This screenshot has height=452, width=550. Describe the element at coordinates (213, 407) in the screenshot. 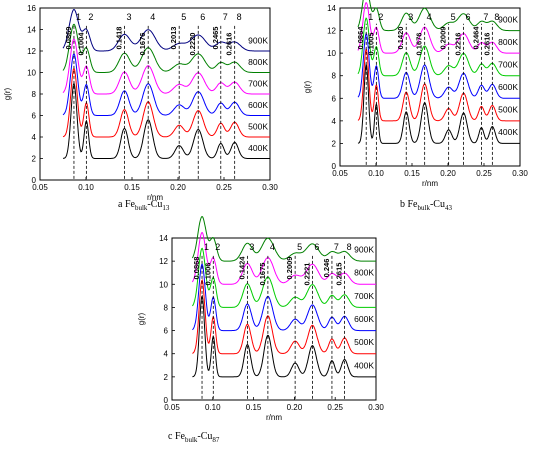

I see `x-tick-label: 0.10` at that location.